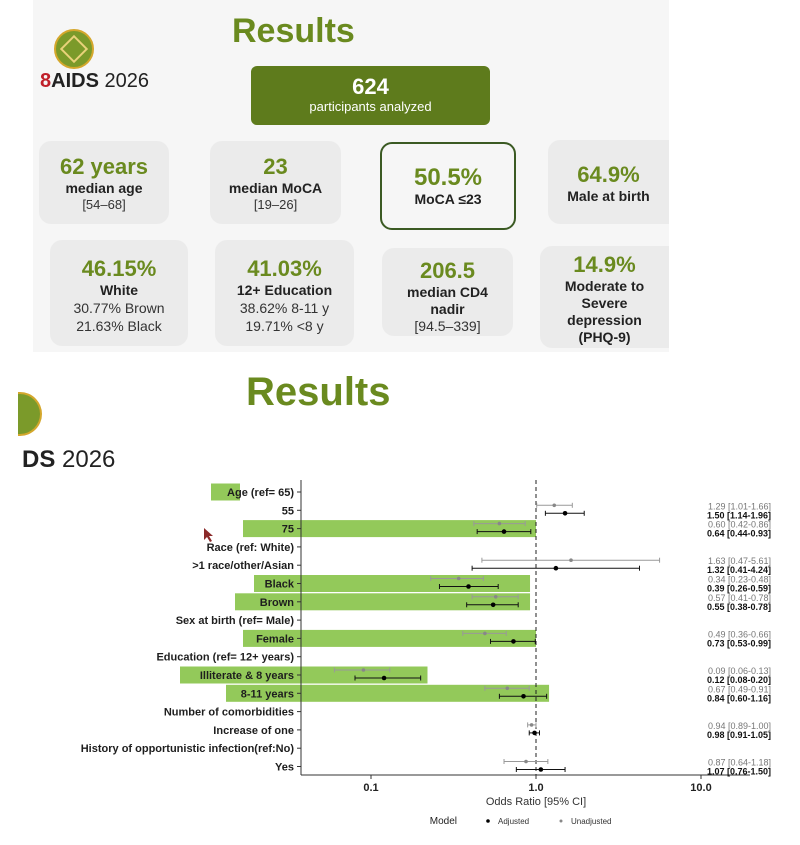  I want to click on adjusted-label: 0.55 [0.38-0.78], so click(739, 607).